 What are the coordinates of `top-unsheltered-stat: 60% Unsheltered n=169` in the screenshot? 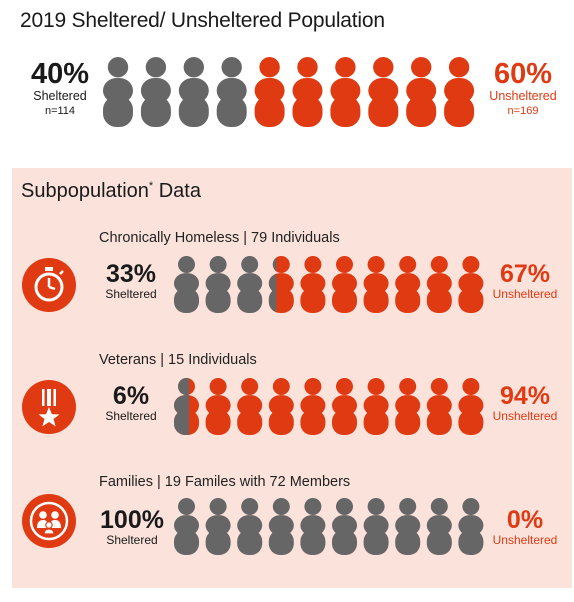 It's located at (523, 89).